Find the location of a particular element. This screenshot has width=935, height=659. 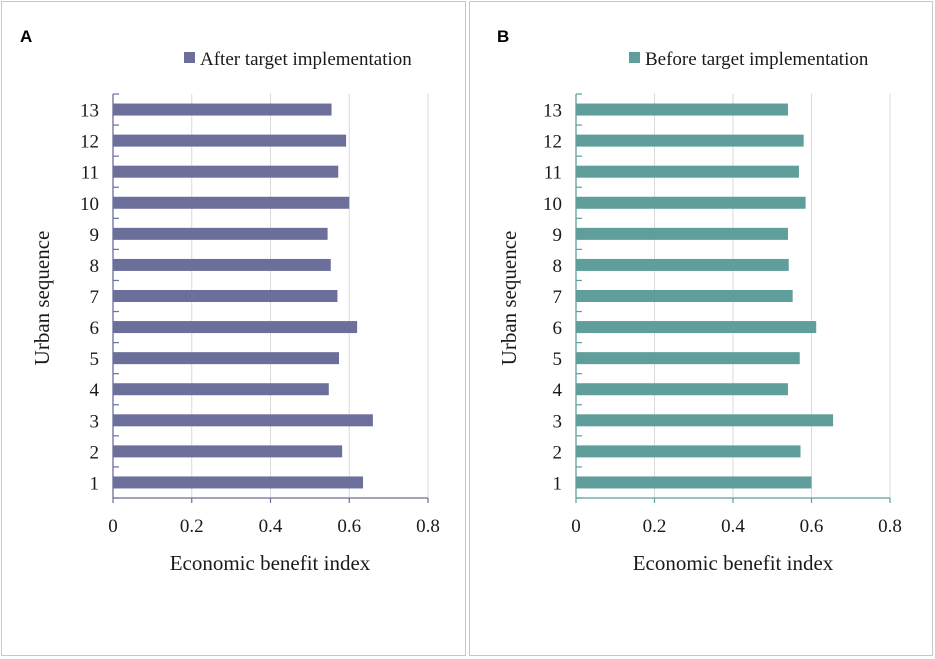

y-tick-label-a-1: 1 is located at coordinates (95, 483).